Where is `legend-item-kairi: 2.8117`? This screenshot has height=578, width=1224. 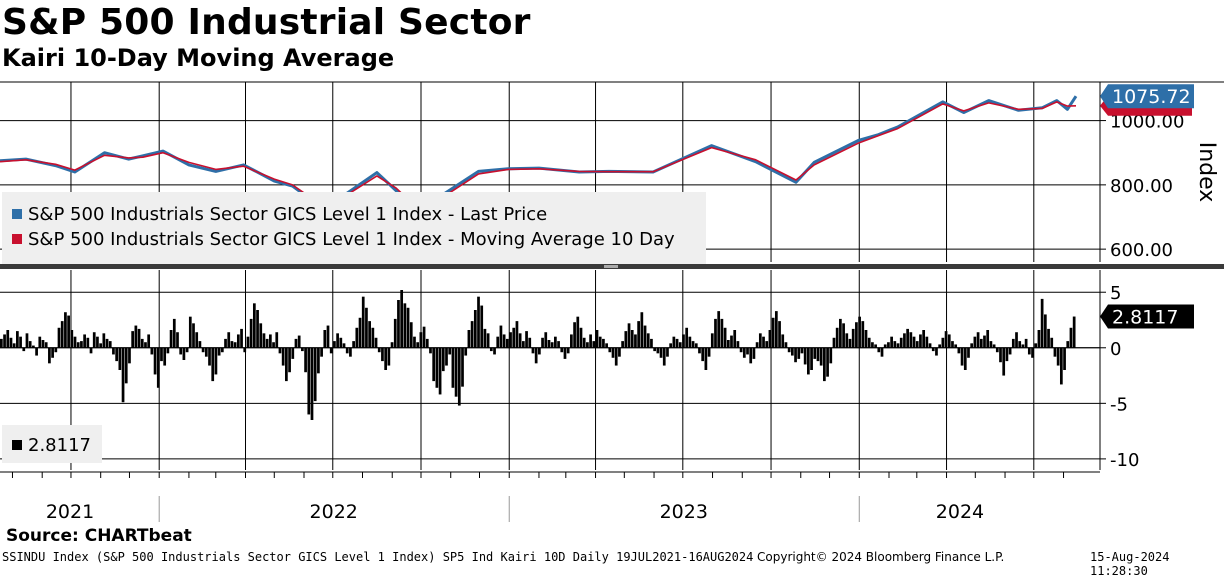
legend-item-kairi: 2.8117 is located at coordinates (51, 445).